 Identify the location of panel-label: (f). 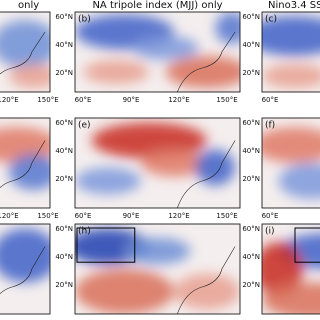
(270, 126).